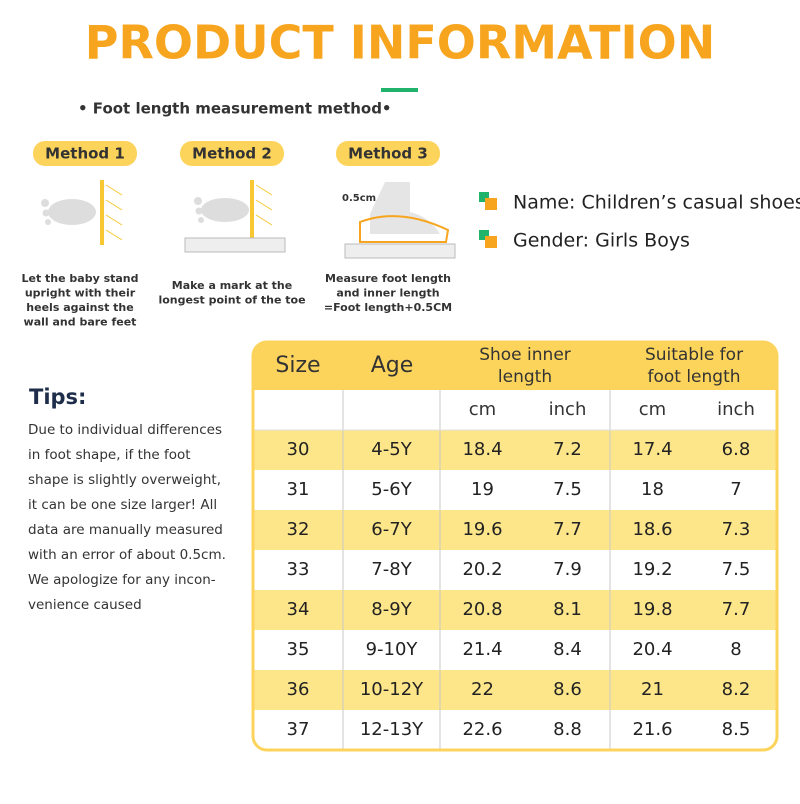  Describe the element at coordinates (125, 430) in the screenshot. I see `tips-line: Due to individual differences` at that location.